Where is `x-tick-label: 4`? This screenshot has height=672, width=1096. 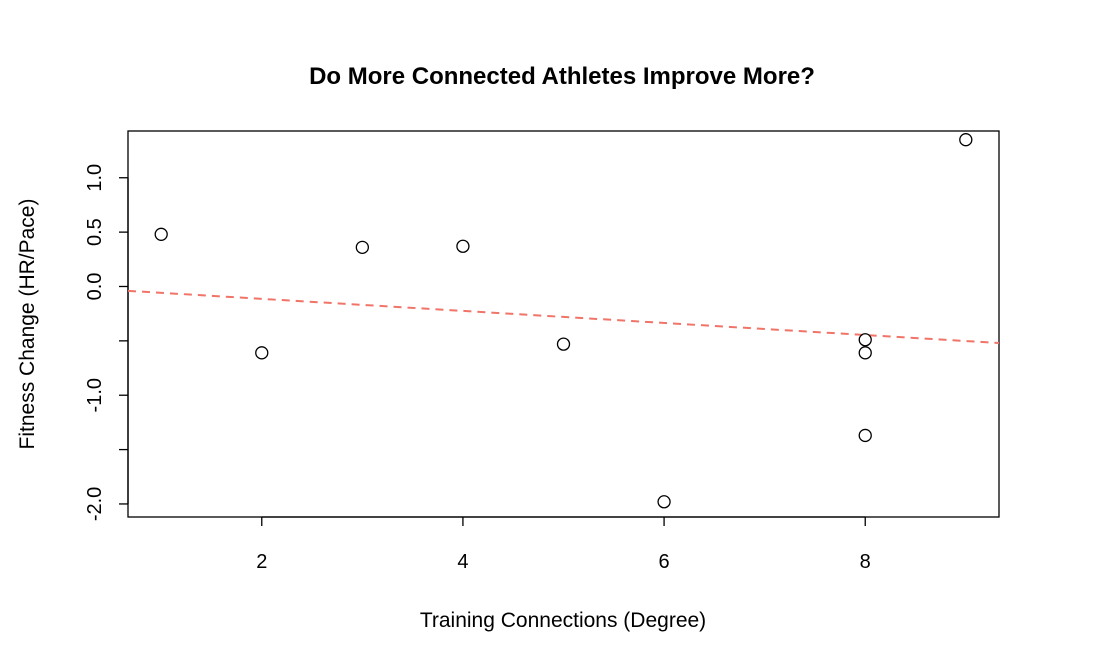 x-tick-label: 4 is located at coordinates (462, 562).